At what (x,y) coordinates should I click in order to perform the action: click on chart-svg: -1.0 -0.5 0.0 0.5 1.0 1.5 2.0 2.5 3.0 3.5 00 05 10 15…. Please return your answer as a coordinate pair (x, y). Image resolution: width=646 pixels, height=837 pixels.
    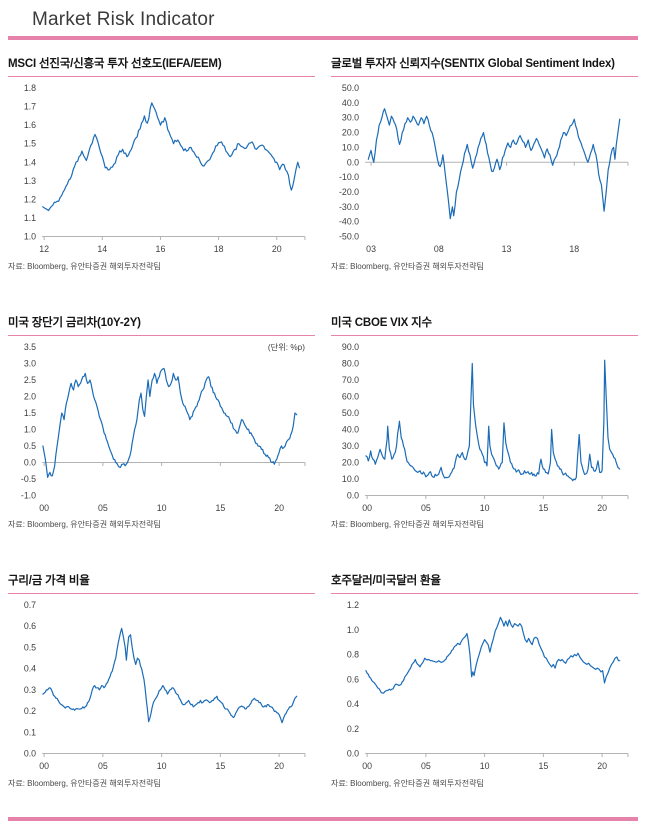
    Looking at the image, I should click on (163, 427).